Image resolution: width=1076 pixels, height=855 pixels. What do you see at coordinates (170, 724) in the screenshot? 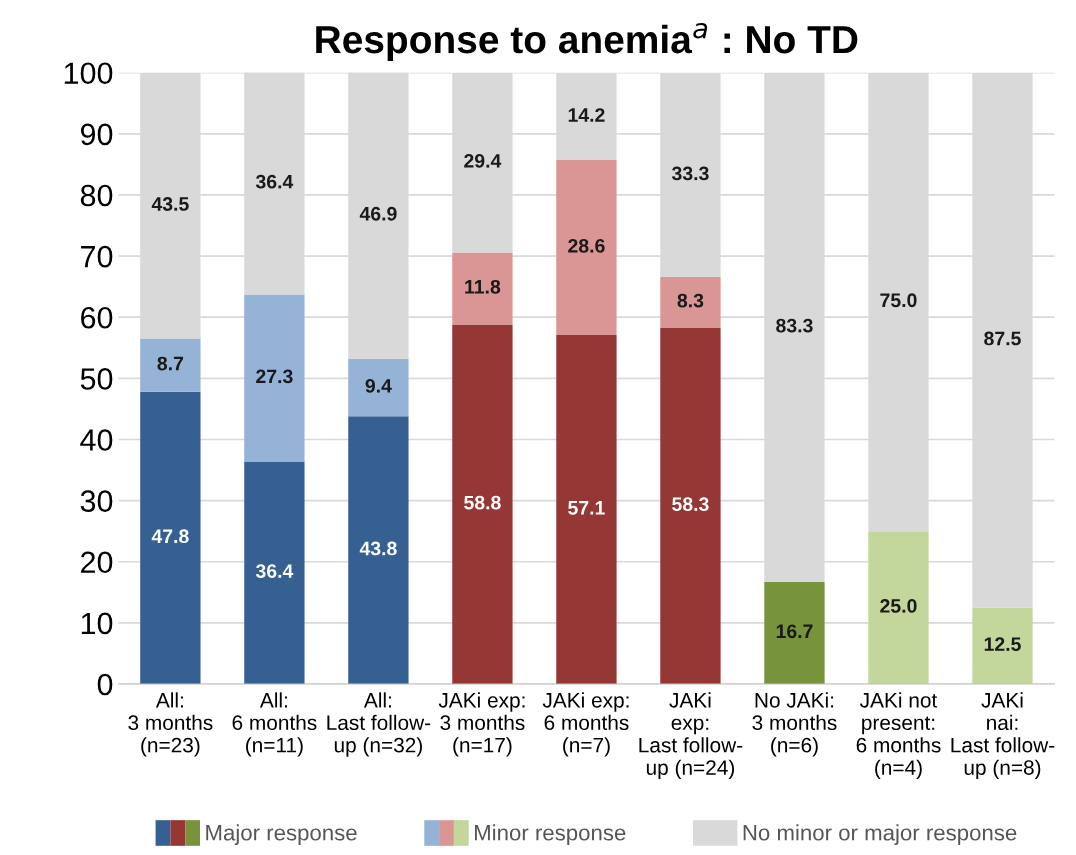
I see `x-tick-label: All: 3 months (n=23)` at bounding box center [170, 724].